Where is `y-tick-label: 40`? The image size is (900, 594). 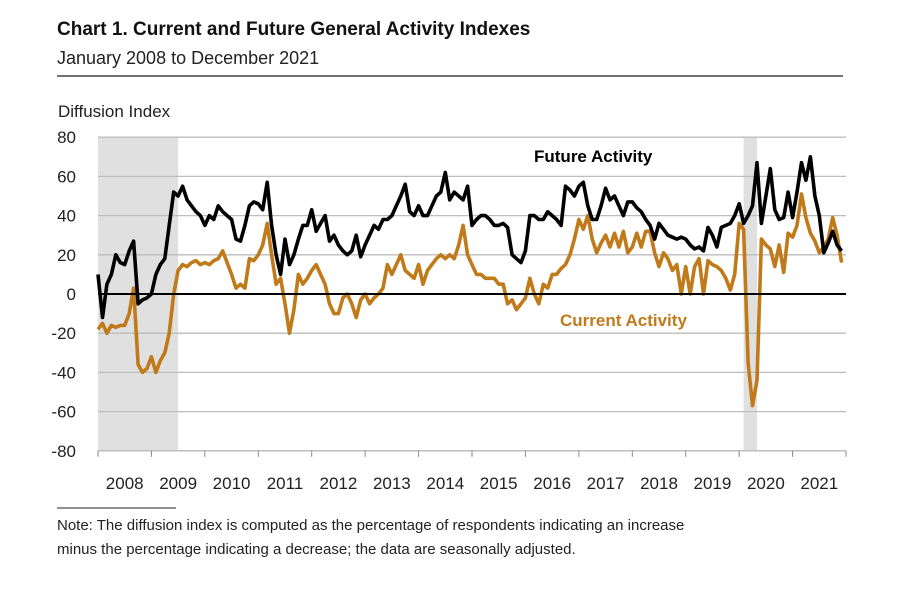 y-tick-label: 40 is located at coordinates (66, 216).